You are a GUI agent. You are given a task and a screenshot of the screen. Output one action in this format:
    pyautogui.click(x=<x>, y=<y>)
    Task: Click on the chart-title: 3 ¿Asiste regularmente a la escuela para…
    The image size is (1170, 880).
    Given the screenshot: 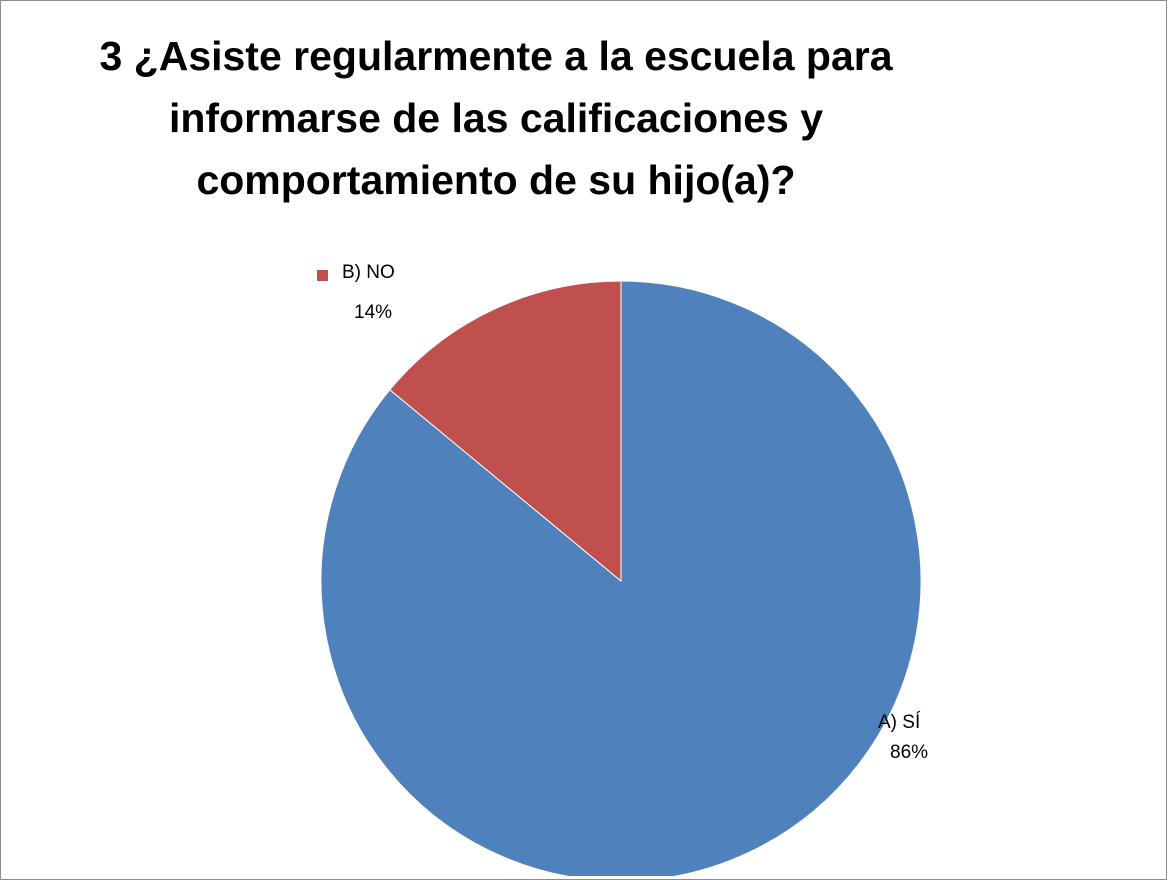 What is the action you would take?
    pyautogui.click(x=496, y=118)
    